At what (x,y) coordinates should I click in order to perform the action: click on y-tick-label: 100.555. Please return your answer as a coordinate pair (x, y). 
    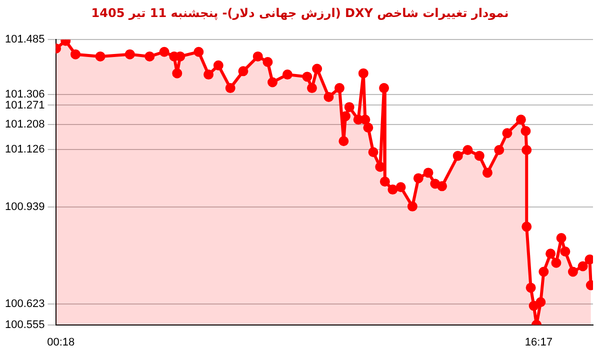
    Looking at the image, I should click on (24, 324).